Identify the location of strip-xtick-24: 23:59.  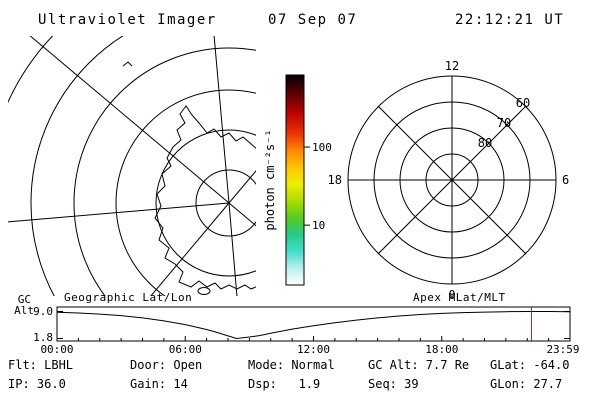
(562, 349).